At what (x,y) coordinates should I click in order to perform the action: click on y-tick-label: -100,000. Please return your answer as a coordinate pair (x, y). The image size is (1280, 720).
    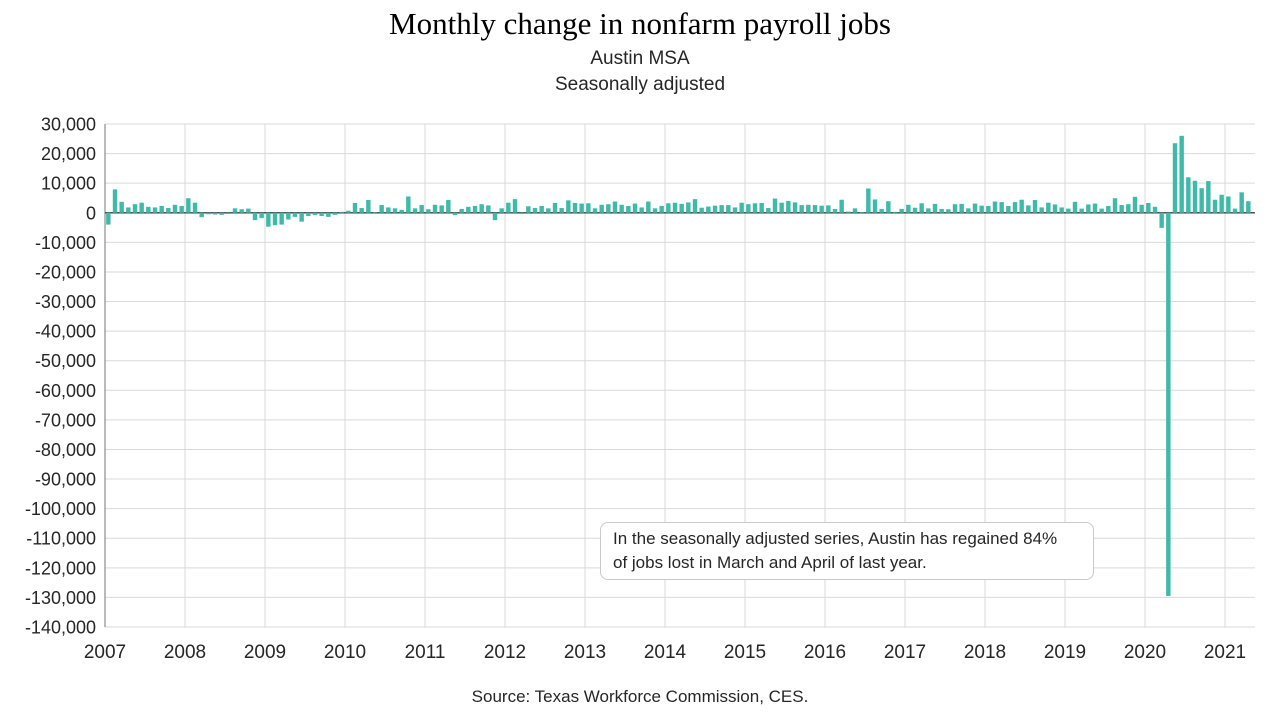
    Looking at the image, I should click on (60, 509).